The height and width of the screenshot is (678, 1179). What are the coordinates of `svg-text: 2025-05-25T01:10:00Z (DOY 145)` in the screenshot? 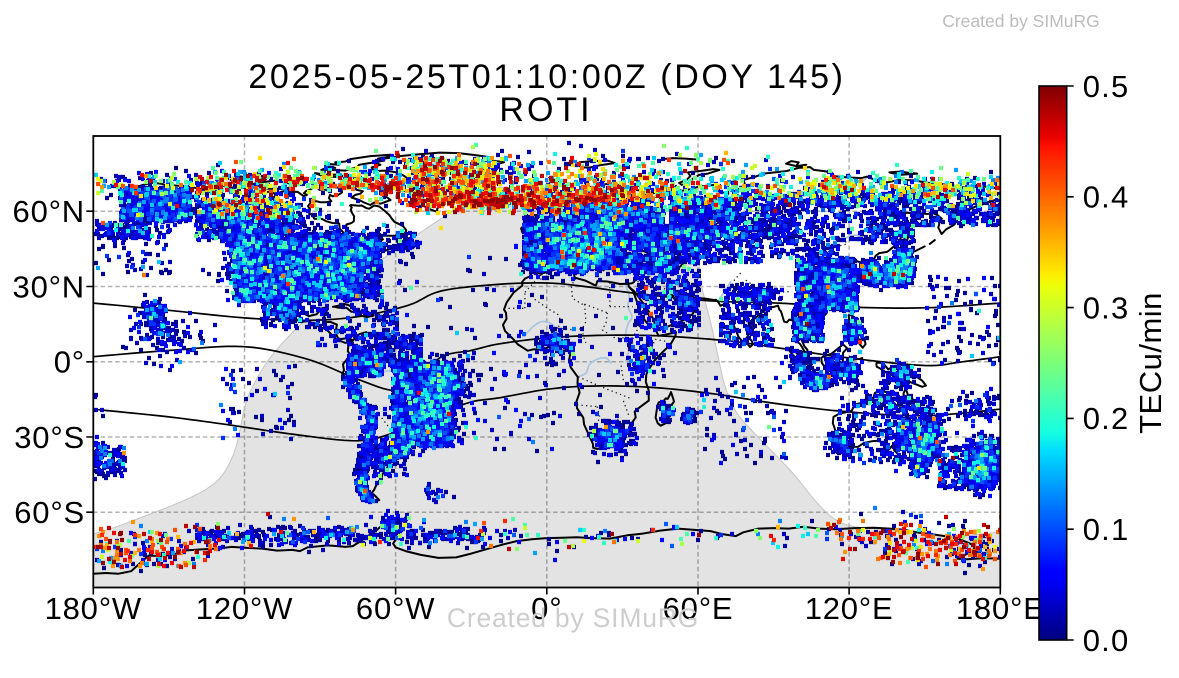 It's located at (546, 77).